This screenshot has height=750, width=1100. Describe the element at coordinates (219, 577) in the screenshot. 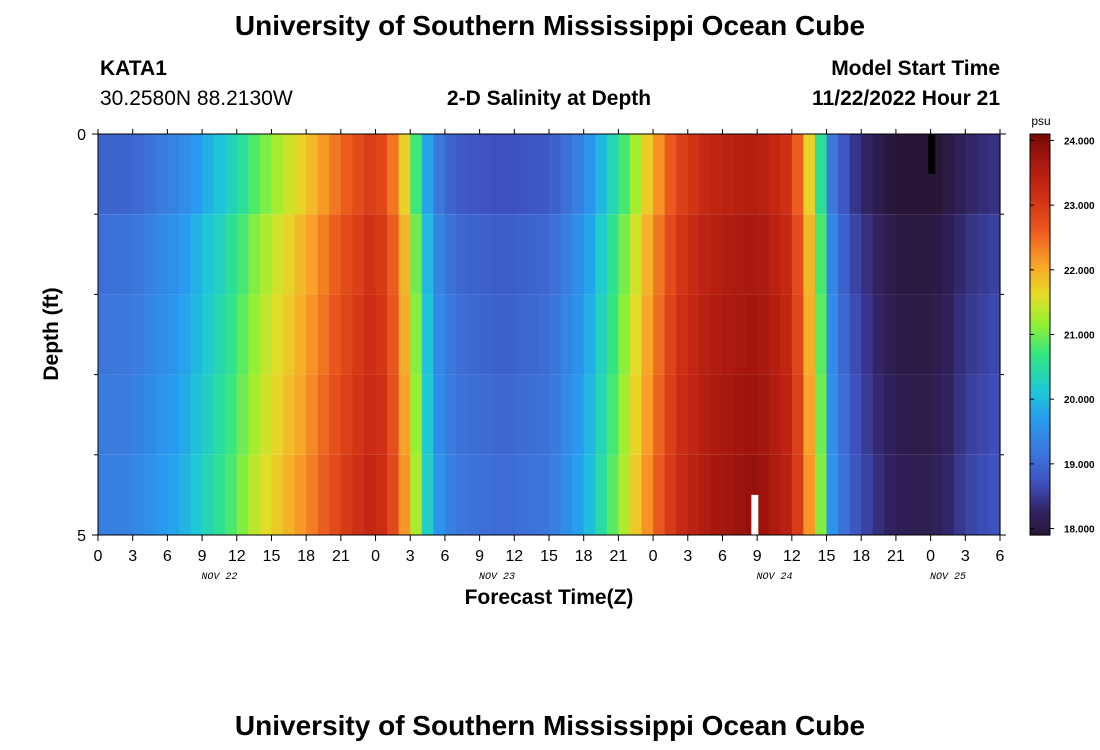

I see `x-date-label: NOV 22` at that location.